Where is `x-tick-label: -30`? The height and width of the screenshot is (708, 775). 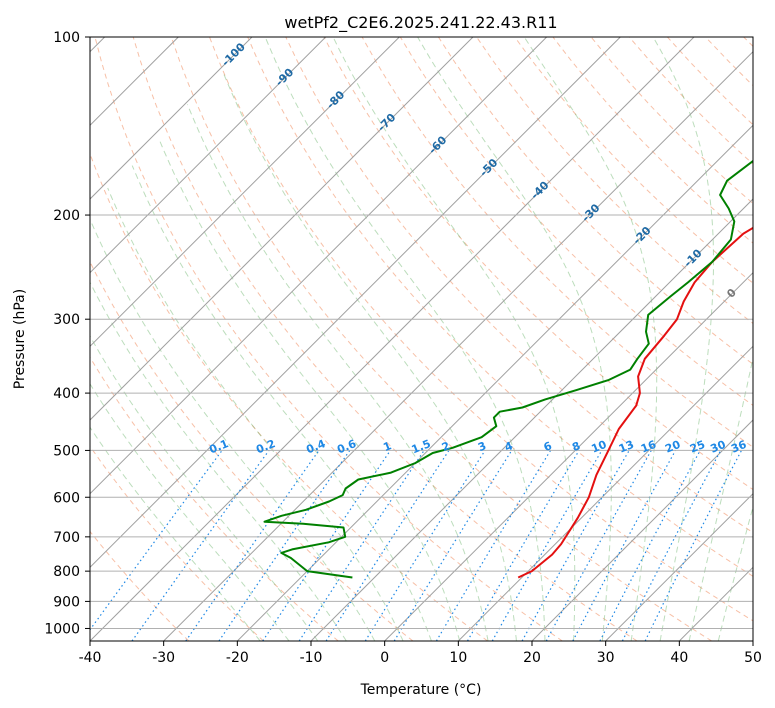 x-tick-label: -30 is located at coordinates (163, 658).